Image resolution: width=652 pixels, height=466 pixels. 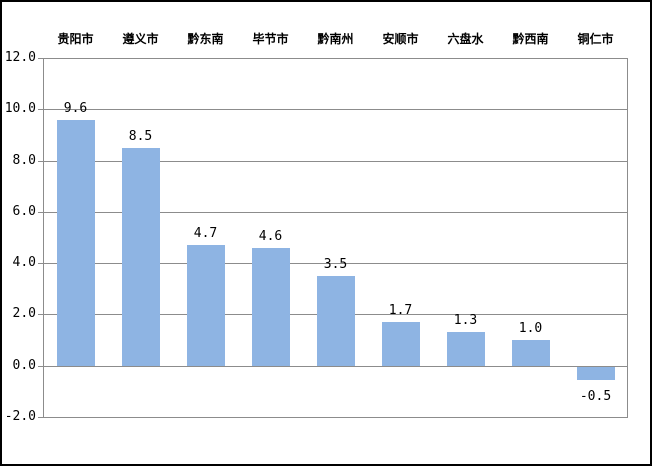 What do you see at coordinates (400, 311) in the screenshot?
I see `bar-value-label: 1.7` at bounding box center [400, 311].